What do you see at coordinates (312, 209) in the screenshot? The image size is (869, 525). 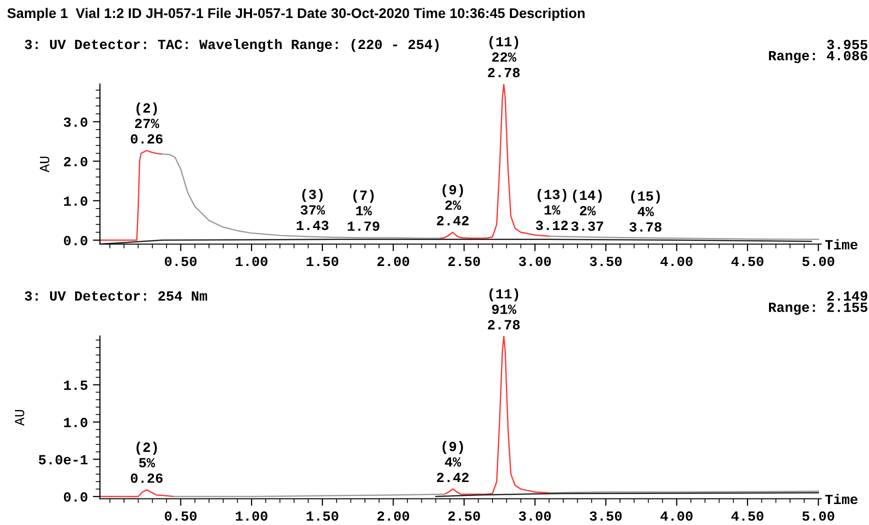 I see `annotation: (3) 37% 1.43` at bounding box center [312, 209].